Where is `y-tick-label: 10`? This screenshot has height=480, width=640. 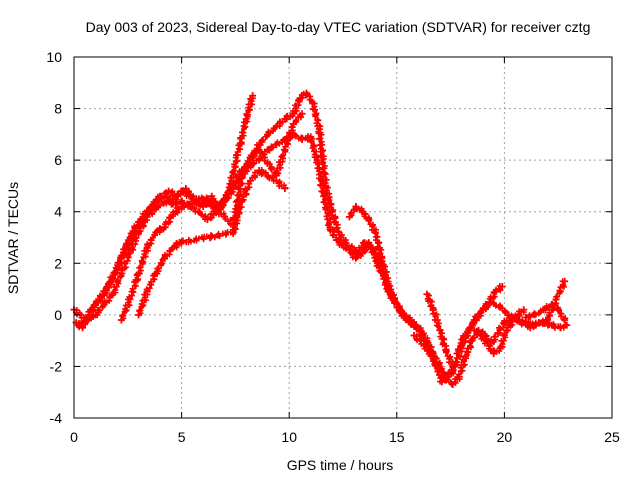
y-tick-label: 10 is located at coordinates (54, 57).